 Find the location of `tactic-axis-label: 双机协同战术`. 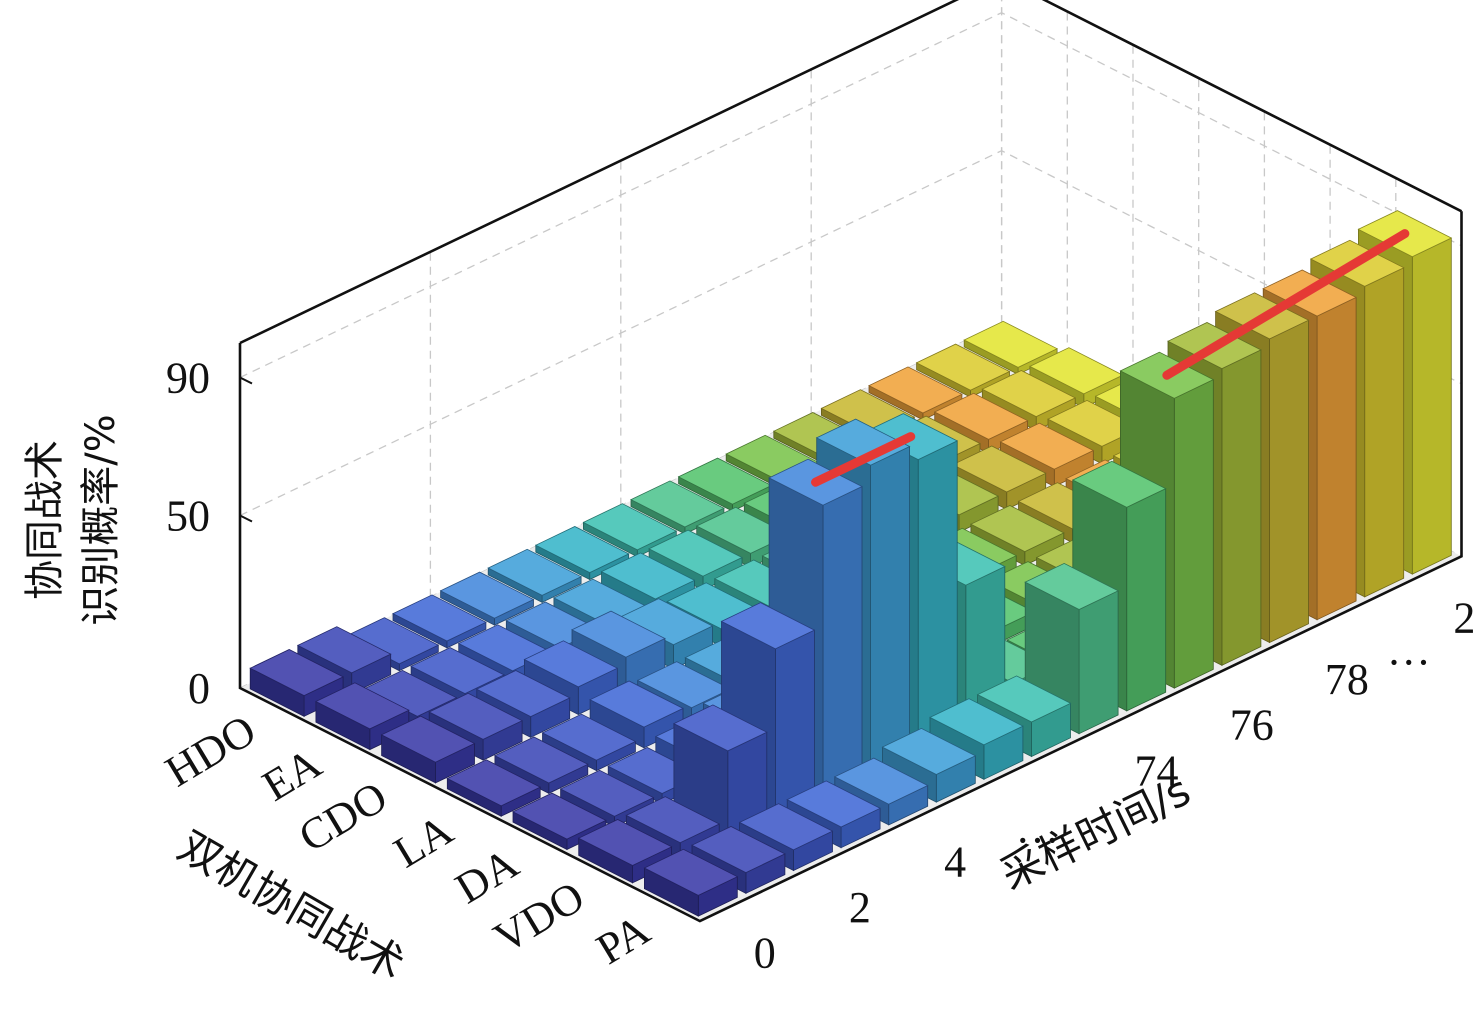

tactic-axis-label: 双机协同战术 is located at coordinates (291, 905).